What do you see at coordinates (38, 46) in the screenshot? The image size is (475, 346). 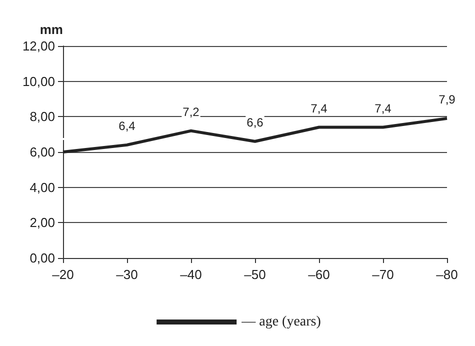 I see `y-tick-label: 12,00` at bounding box center [38, 46].